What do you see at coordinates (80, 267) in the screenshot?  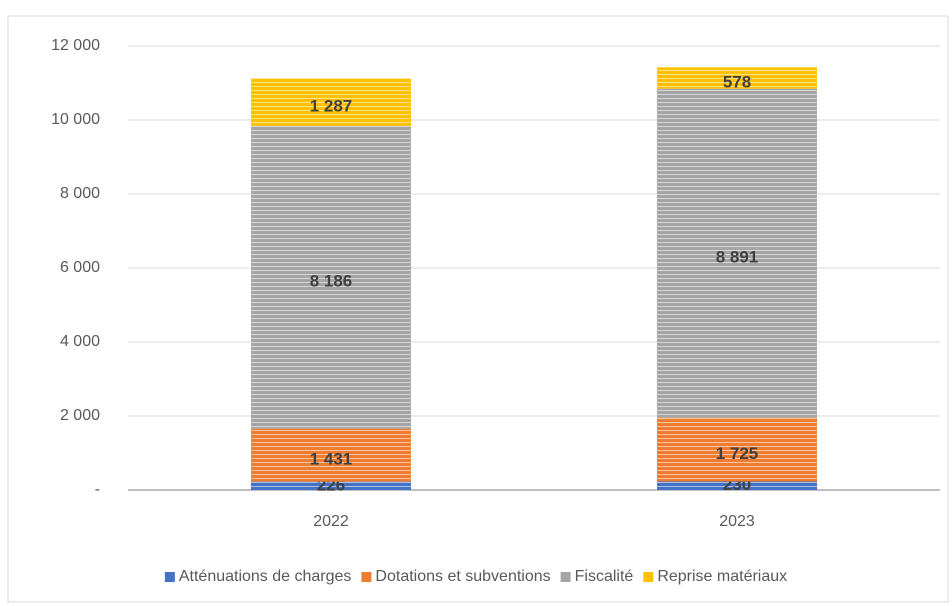 I see `y-tick-label: 6 000` at bounding box center [80, 267].